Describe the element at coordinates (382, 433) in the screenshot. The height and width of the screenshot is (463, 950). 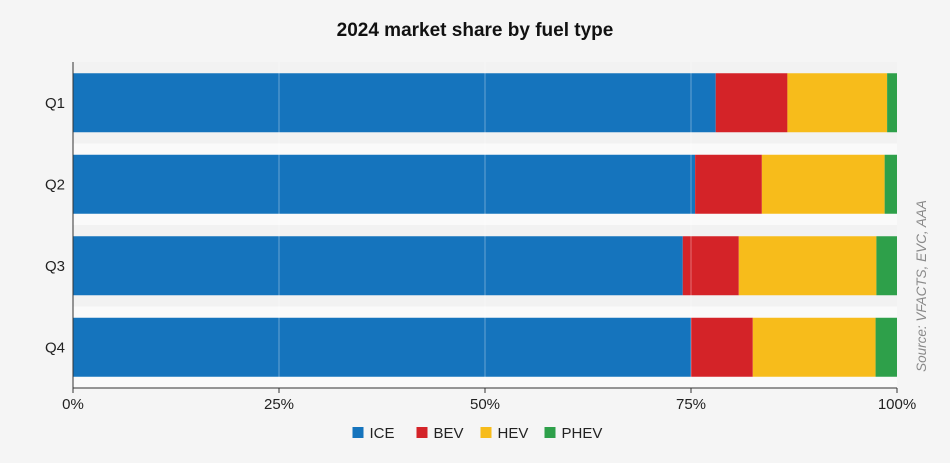
I see `legend-label-ice: ICE` at that location.